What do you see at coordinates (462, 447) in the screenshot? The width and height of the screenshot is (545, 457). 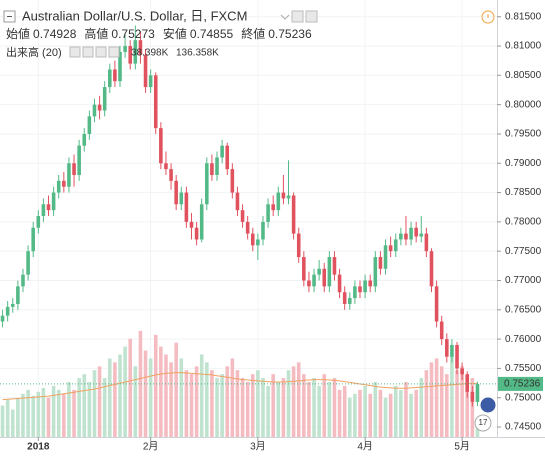 I see `x-tick-label: 5月` at bounding box center [462, 447].